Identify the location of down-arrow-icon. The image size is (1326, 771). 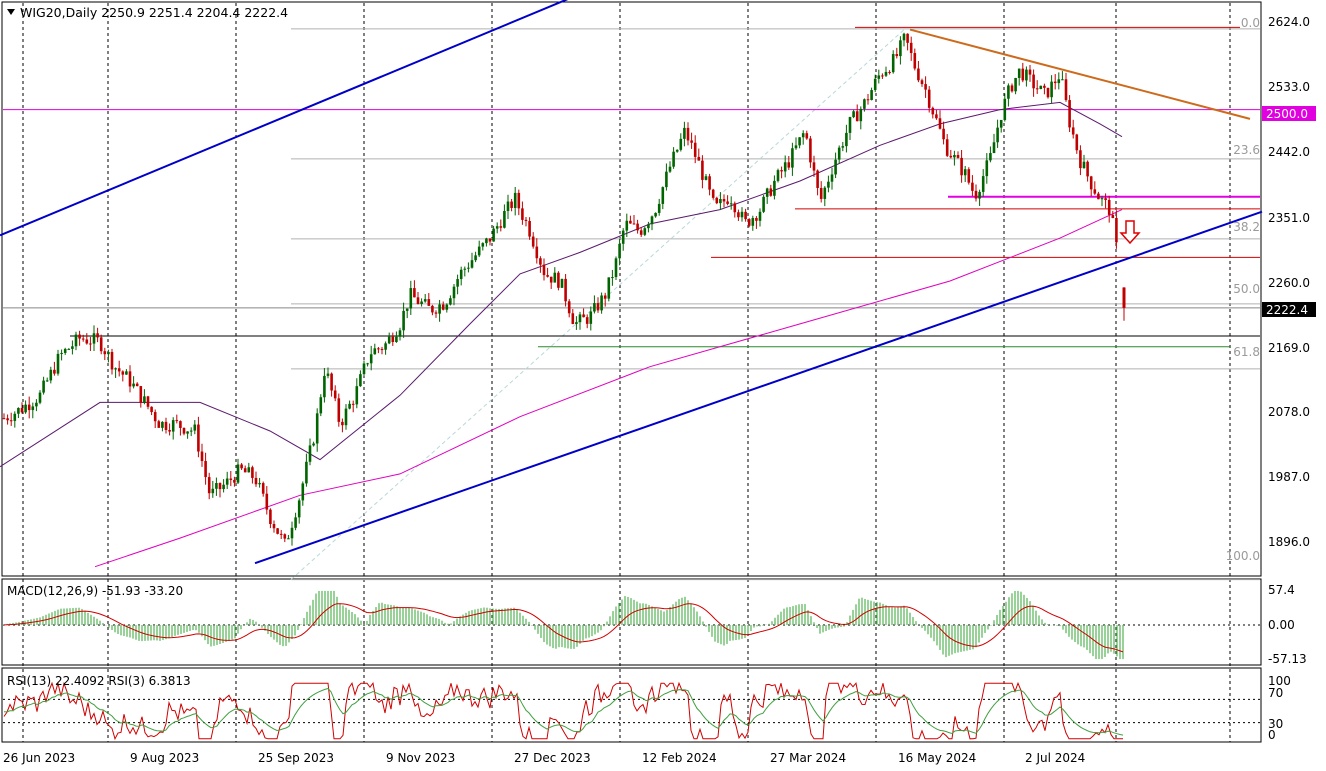
(1130, 232).